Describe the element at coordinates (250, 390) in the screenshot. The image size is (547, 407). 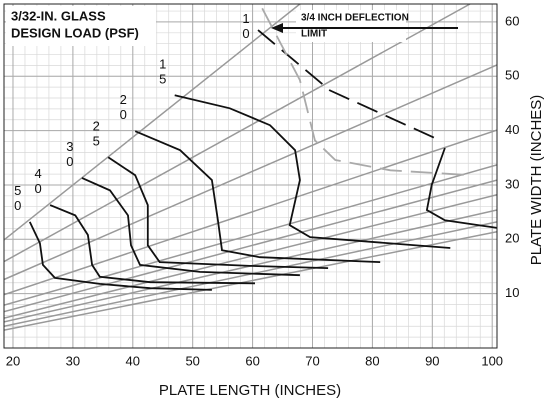
I see `x-axis-title: PLATE LENGTH (INCHES)` at that location.